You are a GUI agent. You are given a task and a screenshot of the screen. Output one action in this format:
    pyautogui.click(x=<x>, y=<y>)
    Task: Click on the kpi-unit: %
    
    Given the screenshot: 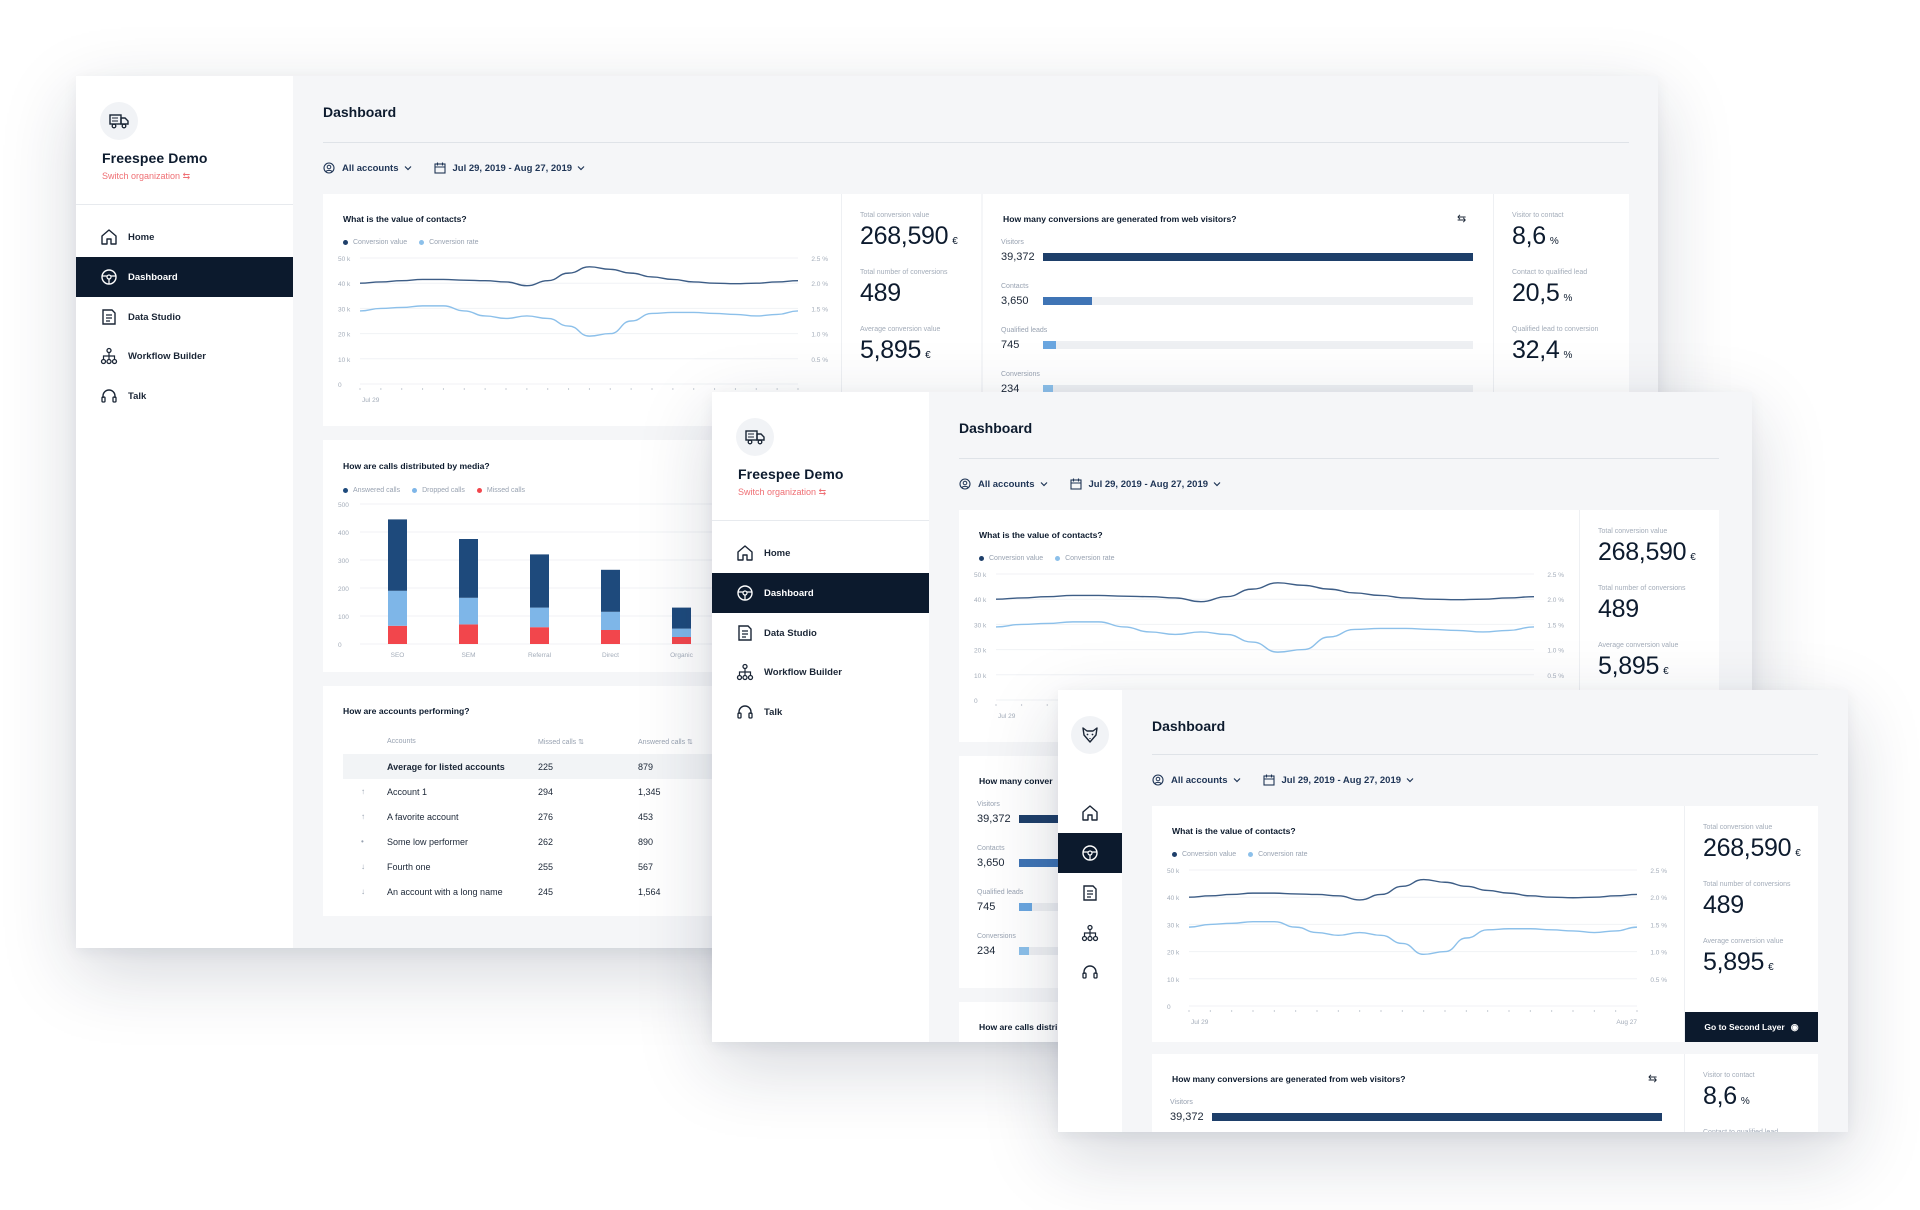 What is the action you would take?
    pyautogui.click(x=1554, y=241)
    